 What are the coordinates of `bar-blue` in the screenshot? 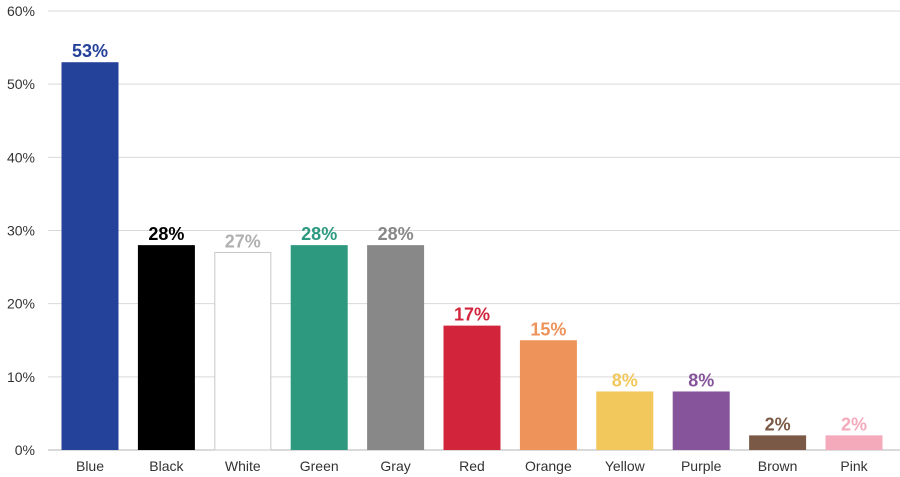 It's located at (90, 256).